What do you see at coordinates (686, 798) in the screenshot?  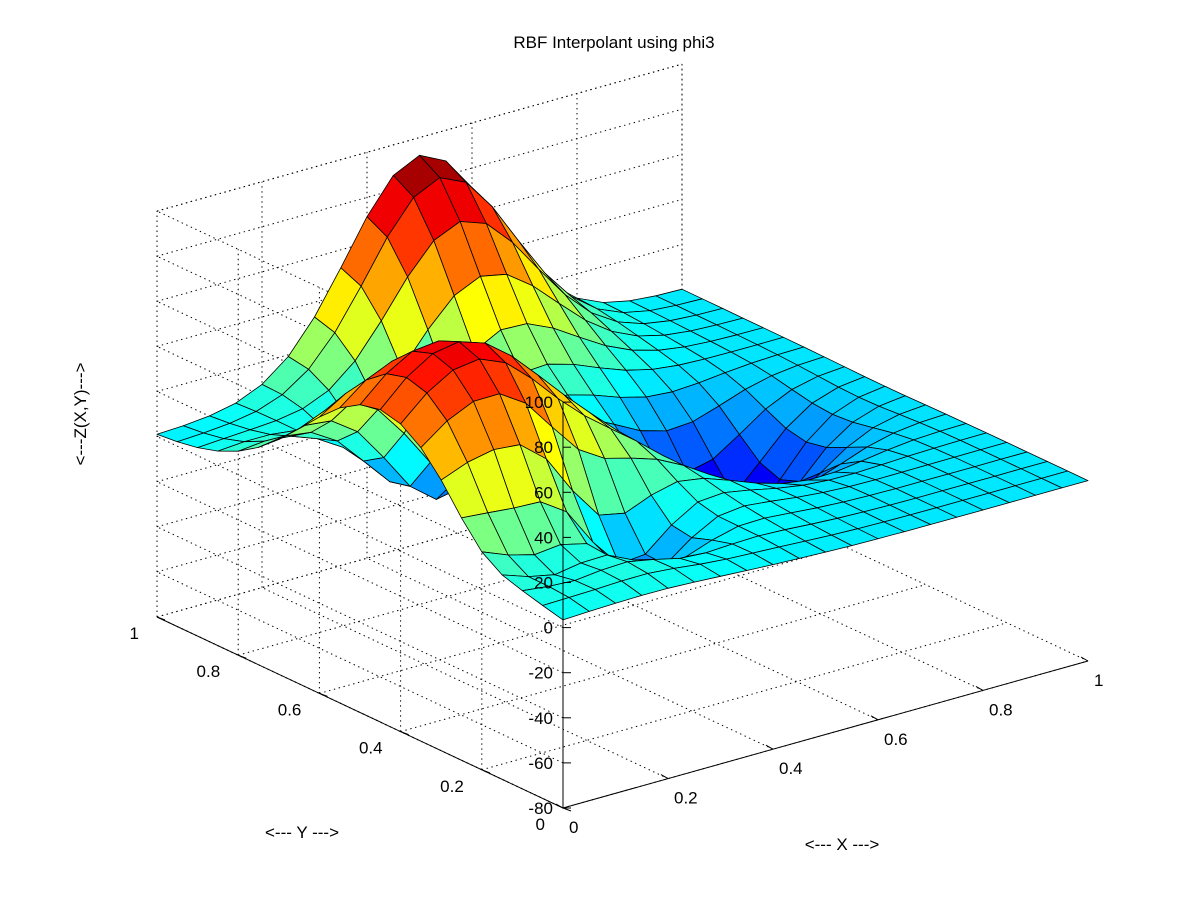 I see `x-tick-label: 0.2` at bounding box center [686, 798].